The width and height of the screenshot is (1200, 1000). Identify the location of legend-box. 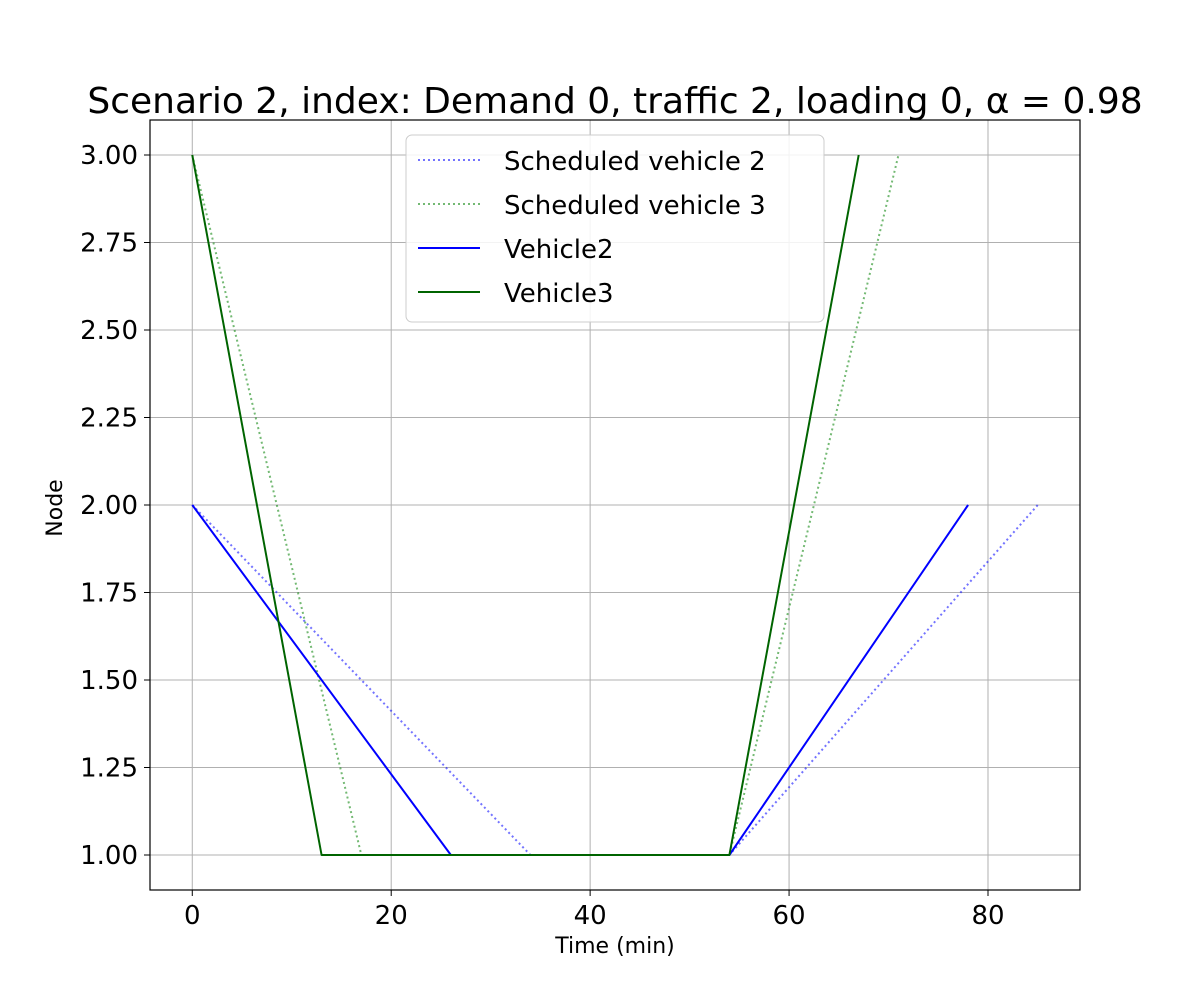
(615, 228).